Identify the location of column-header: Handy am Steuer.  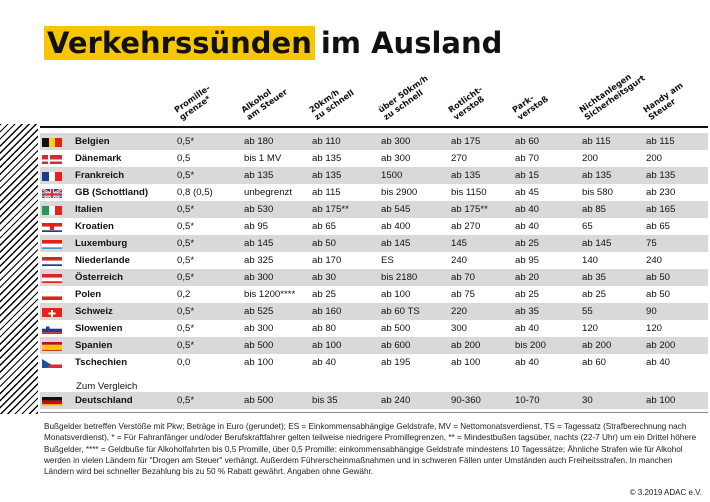
(663, 100).